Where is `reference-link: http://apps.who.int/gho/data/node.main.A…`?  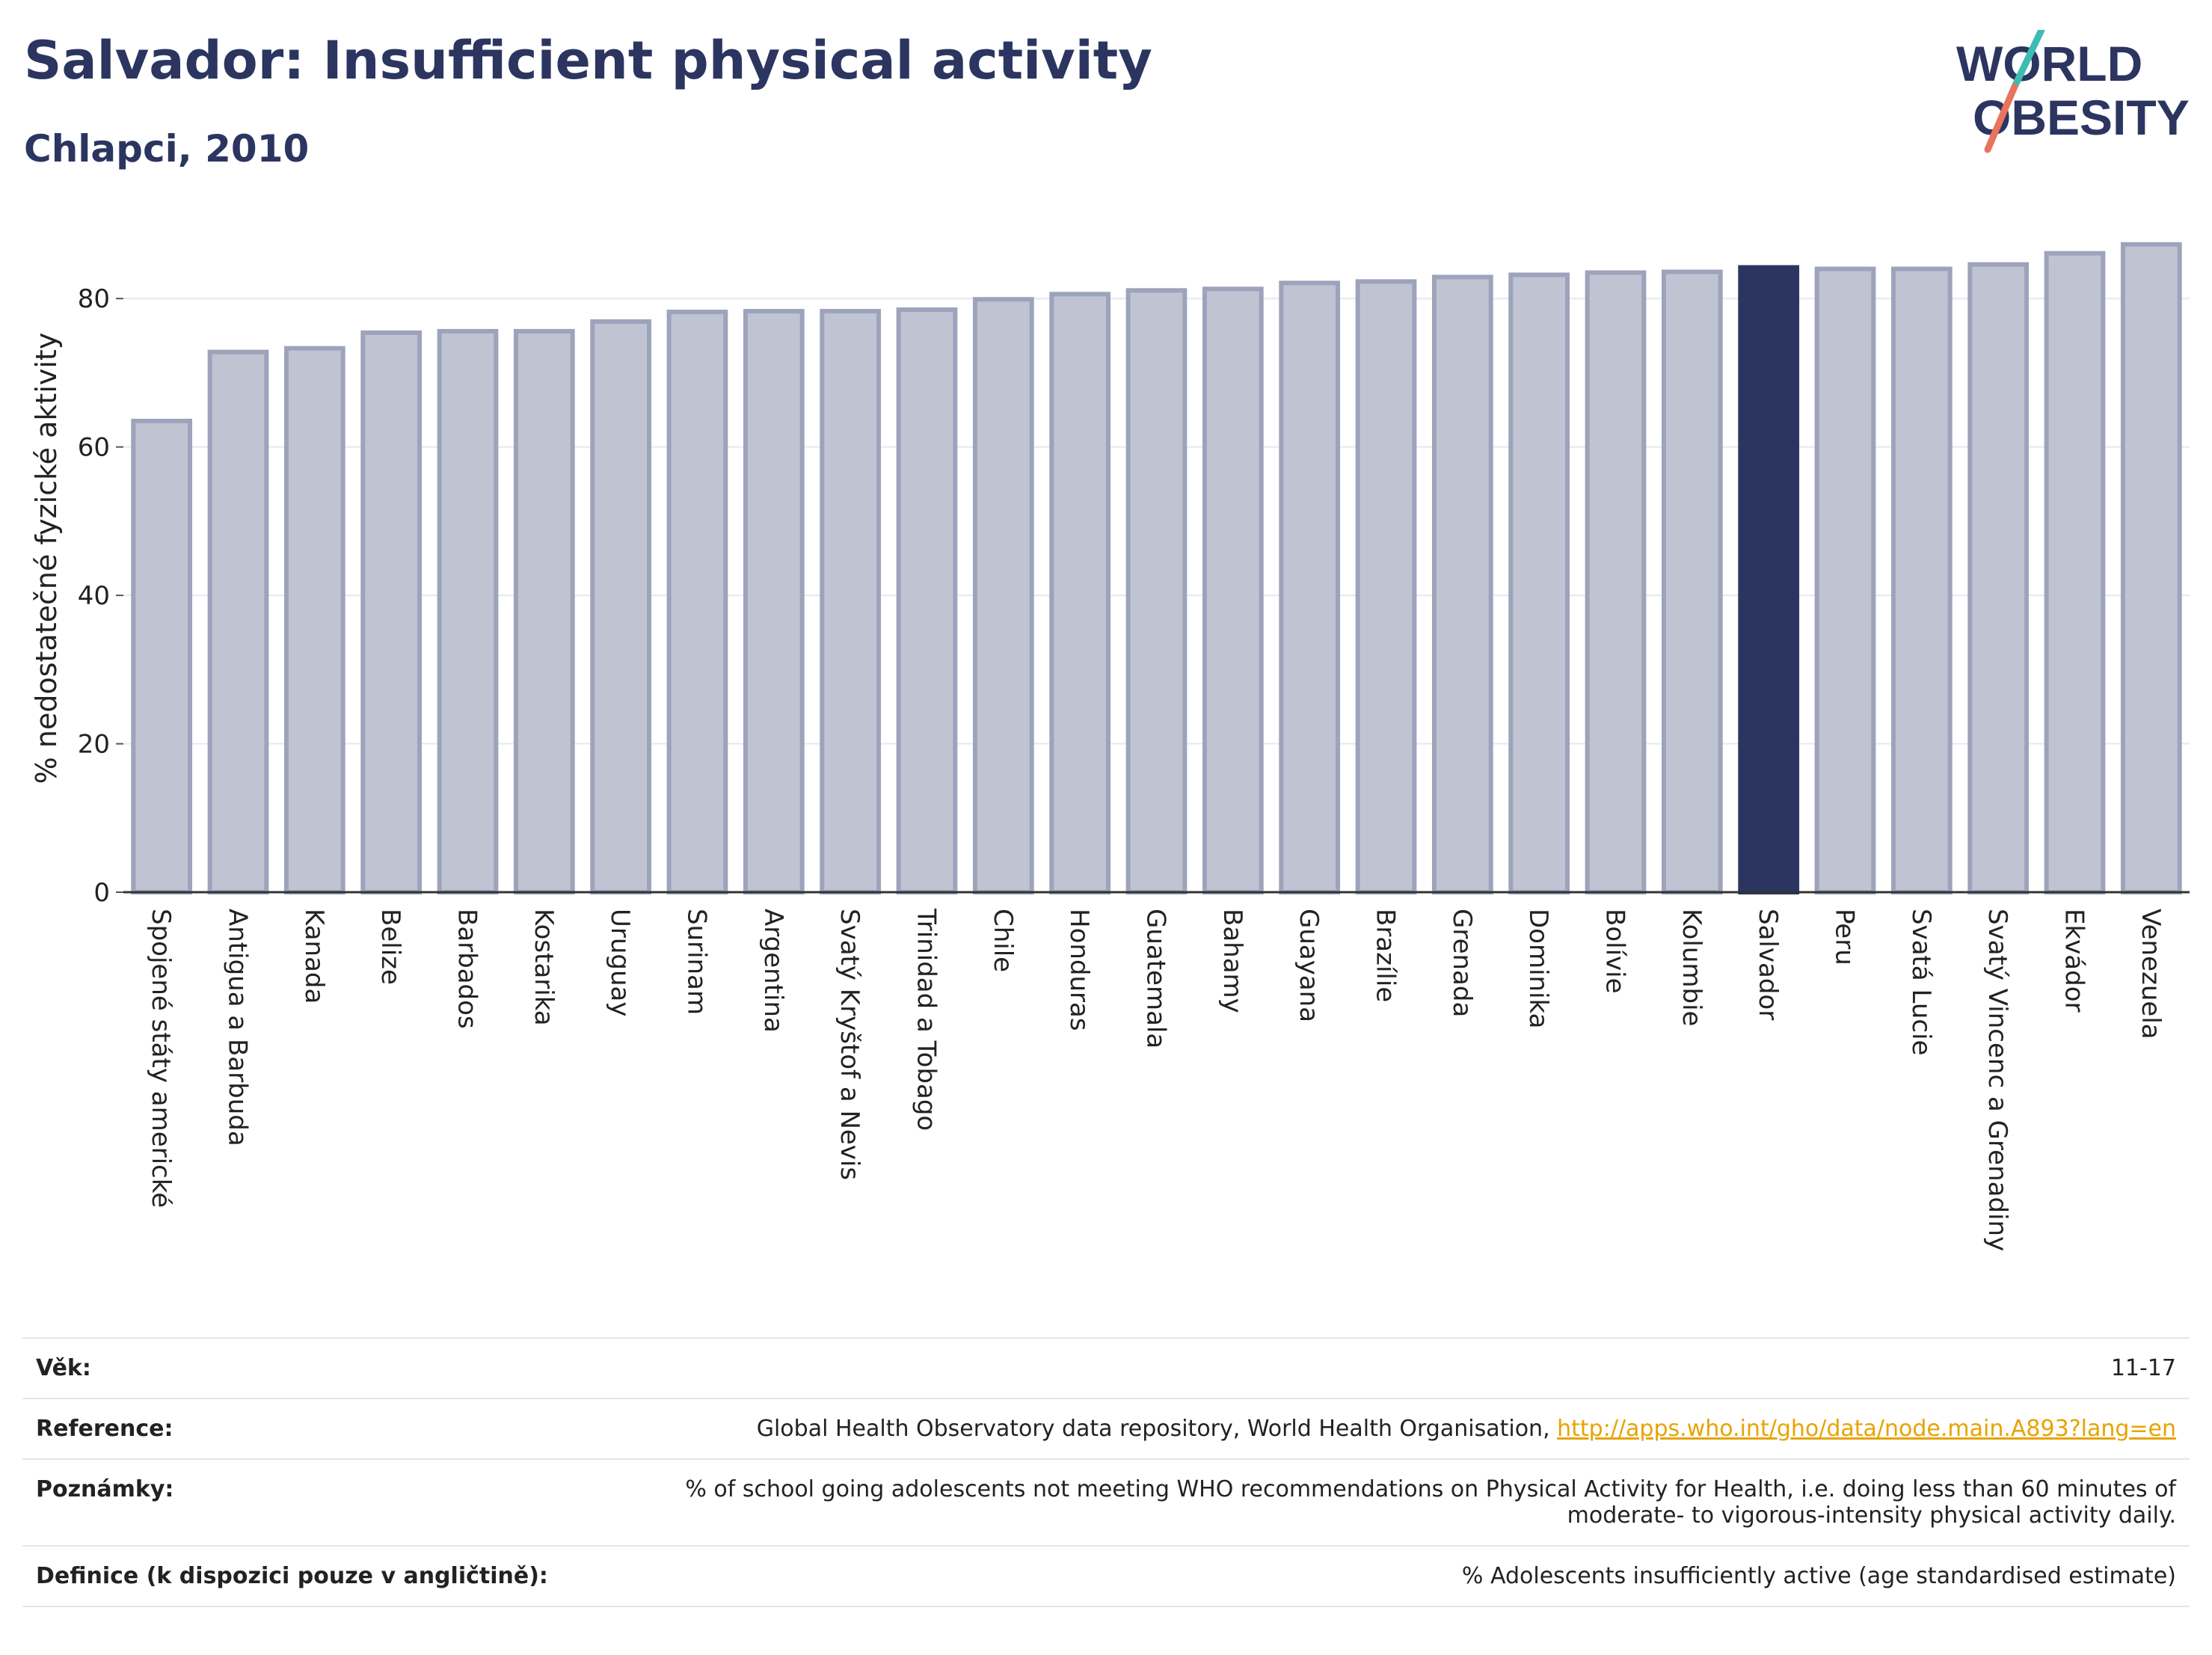
reference-link: http://apps.who.int/gho/data/node.main.A… is located at coordinates (1866, 1429).